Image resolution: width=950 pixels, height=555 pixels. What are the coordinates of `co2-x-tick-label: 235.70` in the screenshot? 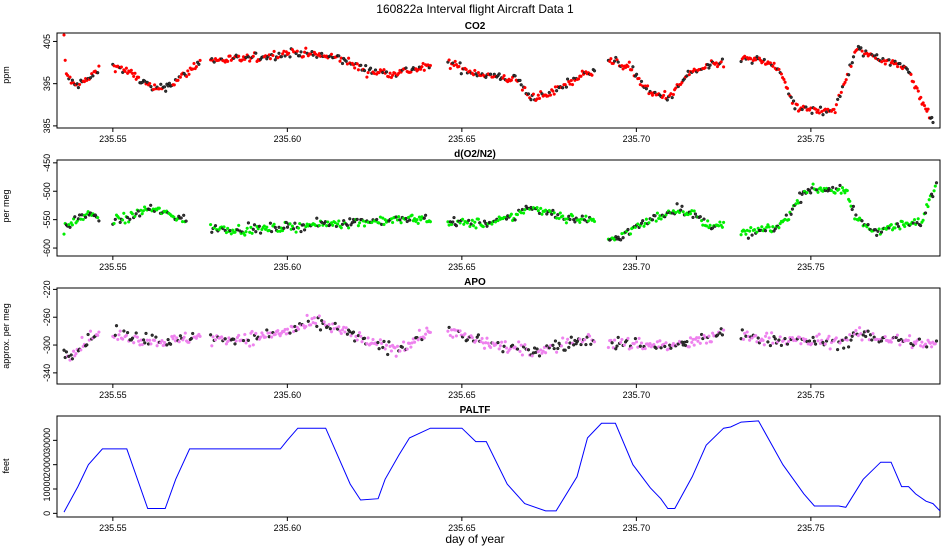 It's located at (637, 139).